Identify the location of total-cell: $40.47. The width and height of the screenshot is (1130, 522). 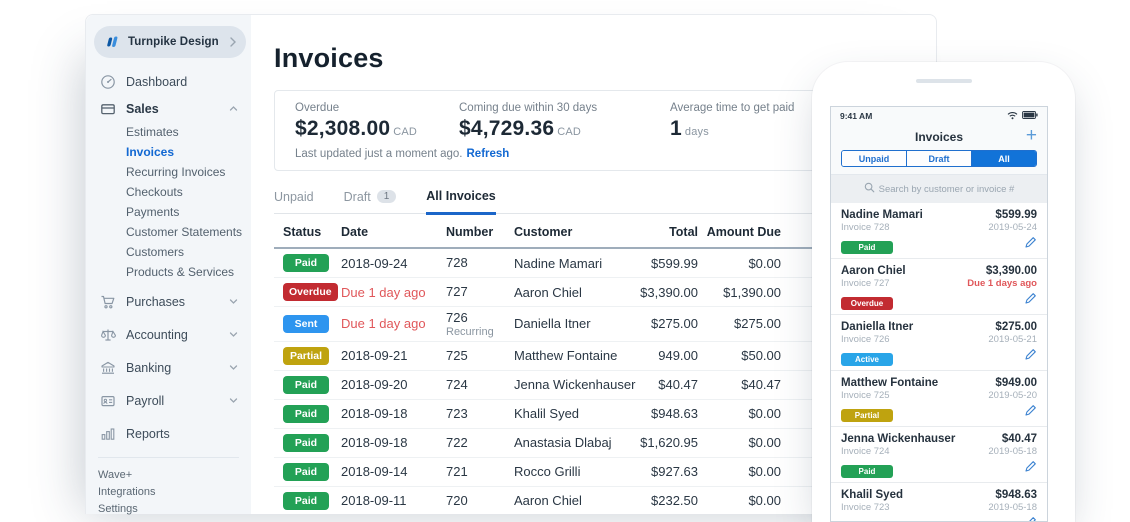
(678, 385).